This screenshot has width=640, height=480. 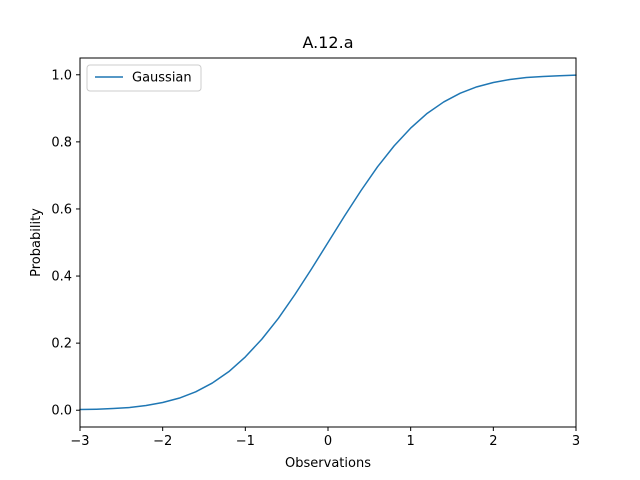 What do you see at coordinates (245, 441) in the screenshot?
I see `x-tick-label: −1` at bounding box center [245, 441].